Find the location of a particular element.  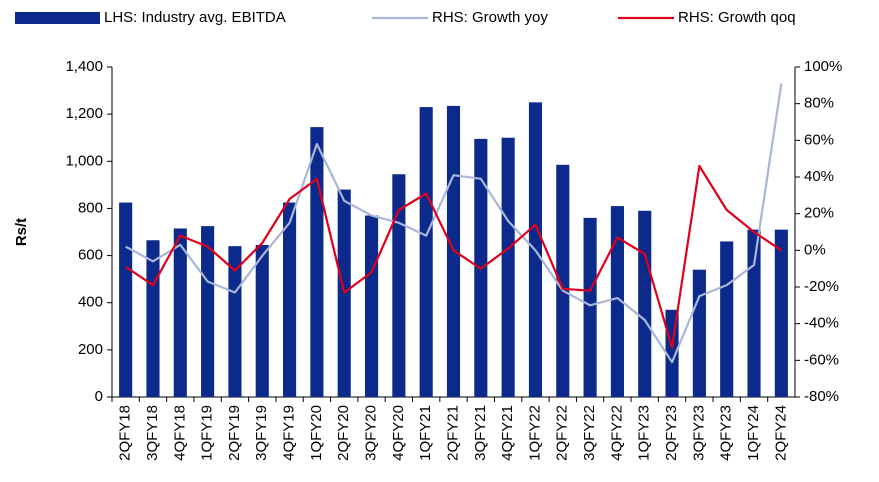

y-tick-label: 1,200 is located at coordinates (84, 113).